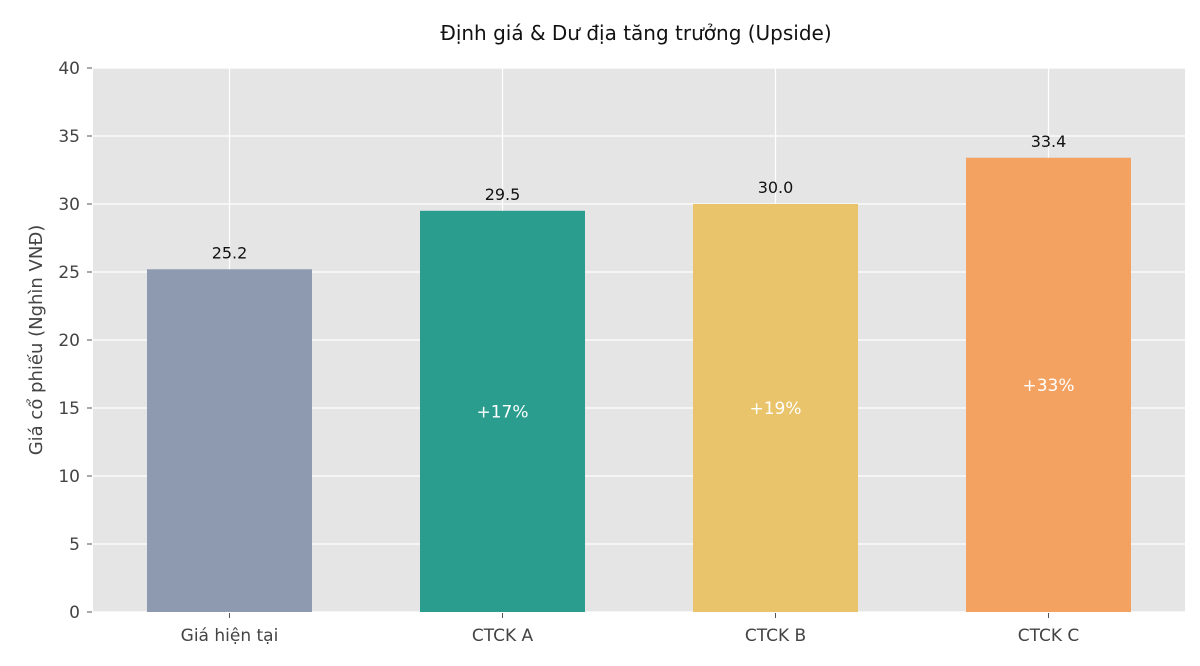 The width and height of the screenshot is (1200, 666). Describe the element at coordinates (1049, 636) in the screenshot. I see `x-tick-label: CTCK C` at that location.